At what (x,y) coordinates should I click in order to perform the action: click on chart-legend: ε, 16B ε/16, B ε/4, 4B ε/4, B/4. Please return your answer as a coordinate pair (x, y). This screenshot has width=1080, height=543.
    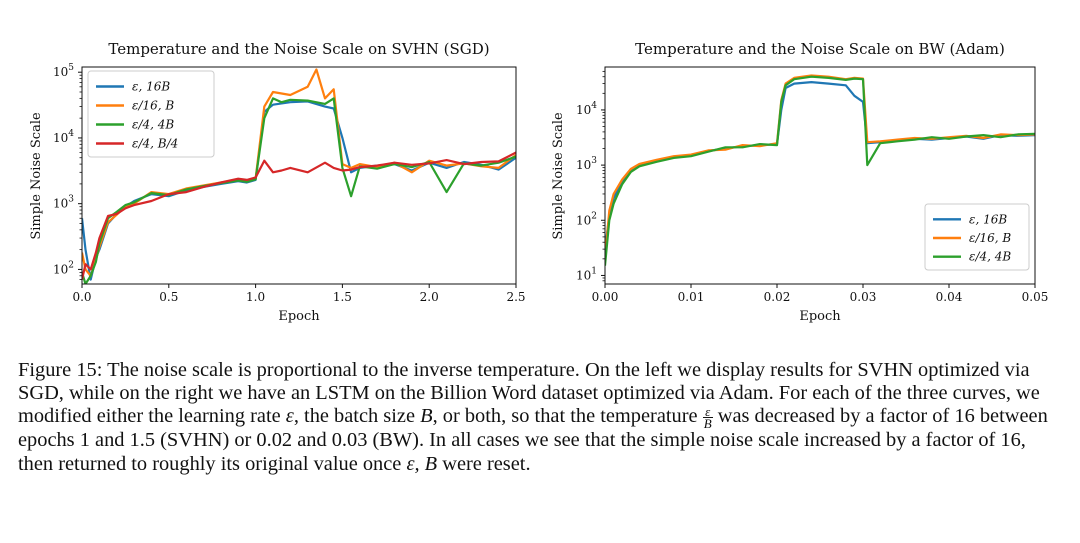
    Looking at the image, I should click on (151, 114).